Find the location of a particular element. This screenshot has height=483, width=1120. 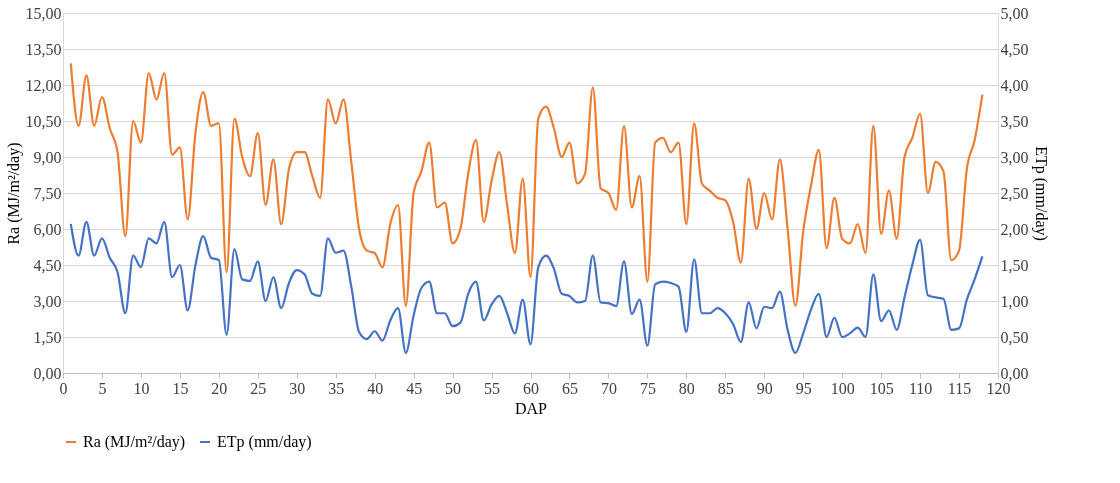

y-axis-title: Ra (MJ/m²/day) is located at coordinates (13, 193).